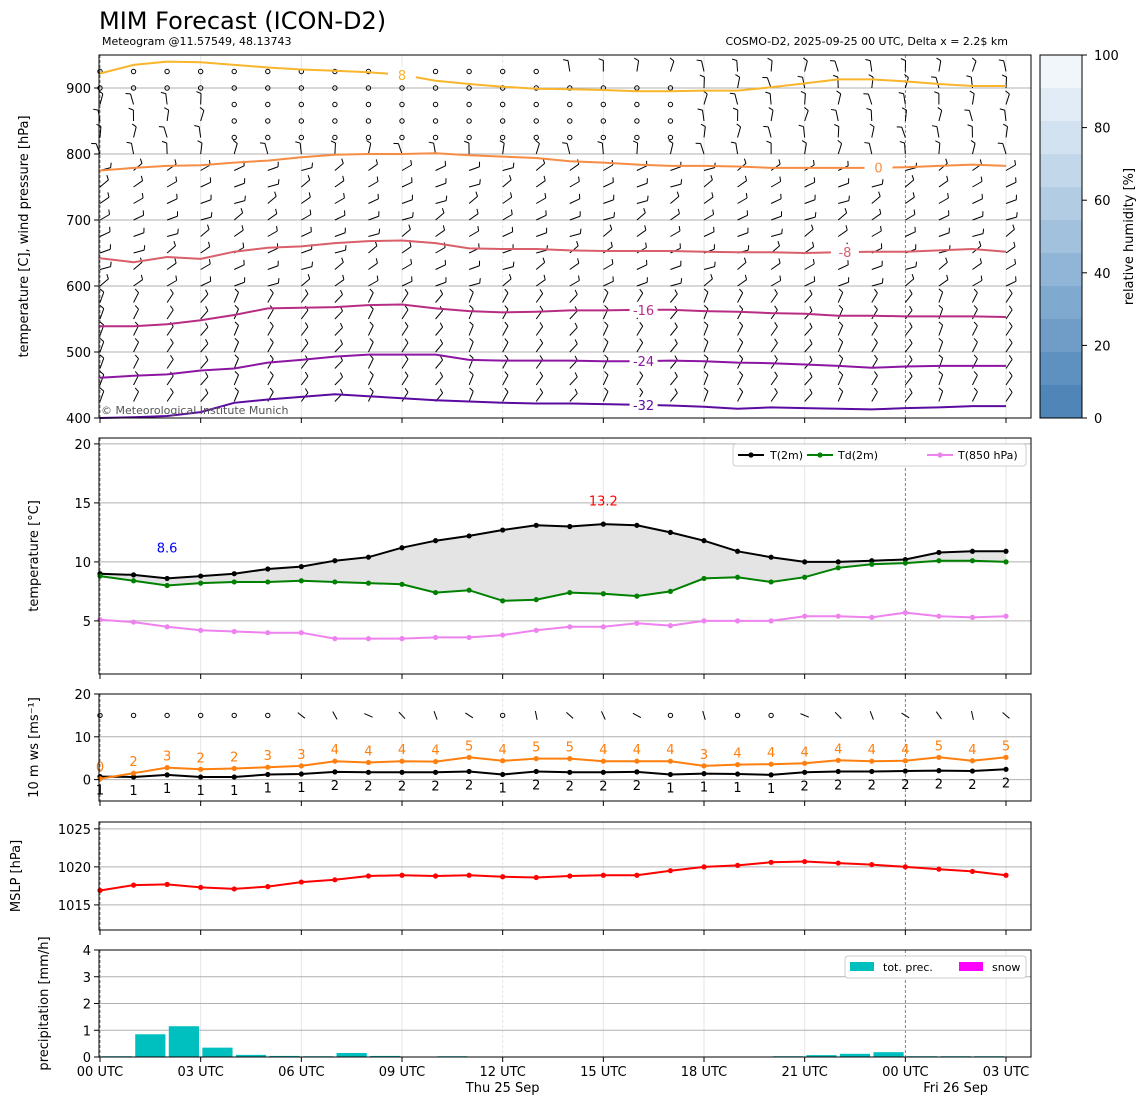 The height and width of the screenshot is (1105, 1148). Describe the element at coordinates (1006, 746) in the screenshot. I see `data-label: 5` at that location.